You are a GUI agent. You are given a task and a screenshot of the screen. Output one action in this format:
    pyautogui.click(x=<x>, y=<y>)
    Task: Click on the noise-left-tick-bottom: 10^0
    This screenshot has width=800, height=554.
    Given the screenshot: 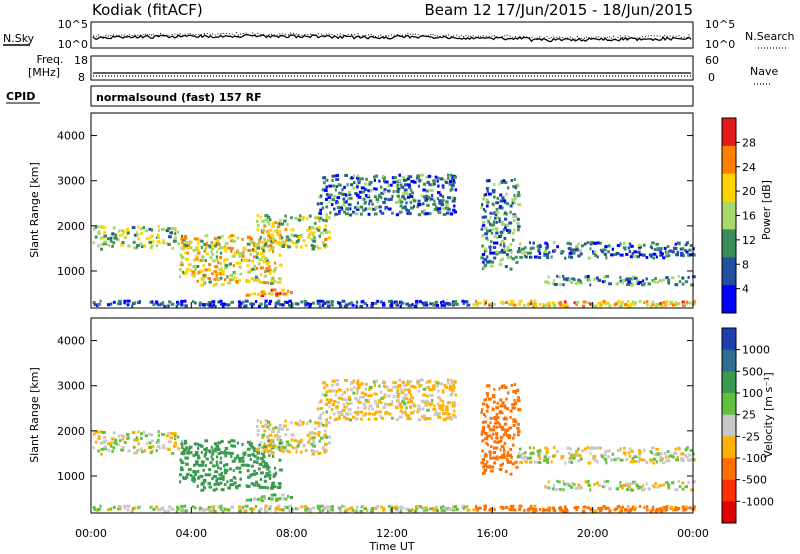 What is the action you would take?
    pyautogui.click(x=73, y=44)
    